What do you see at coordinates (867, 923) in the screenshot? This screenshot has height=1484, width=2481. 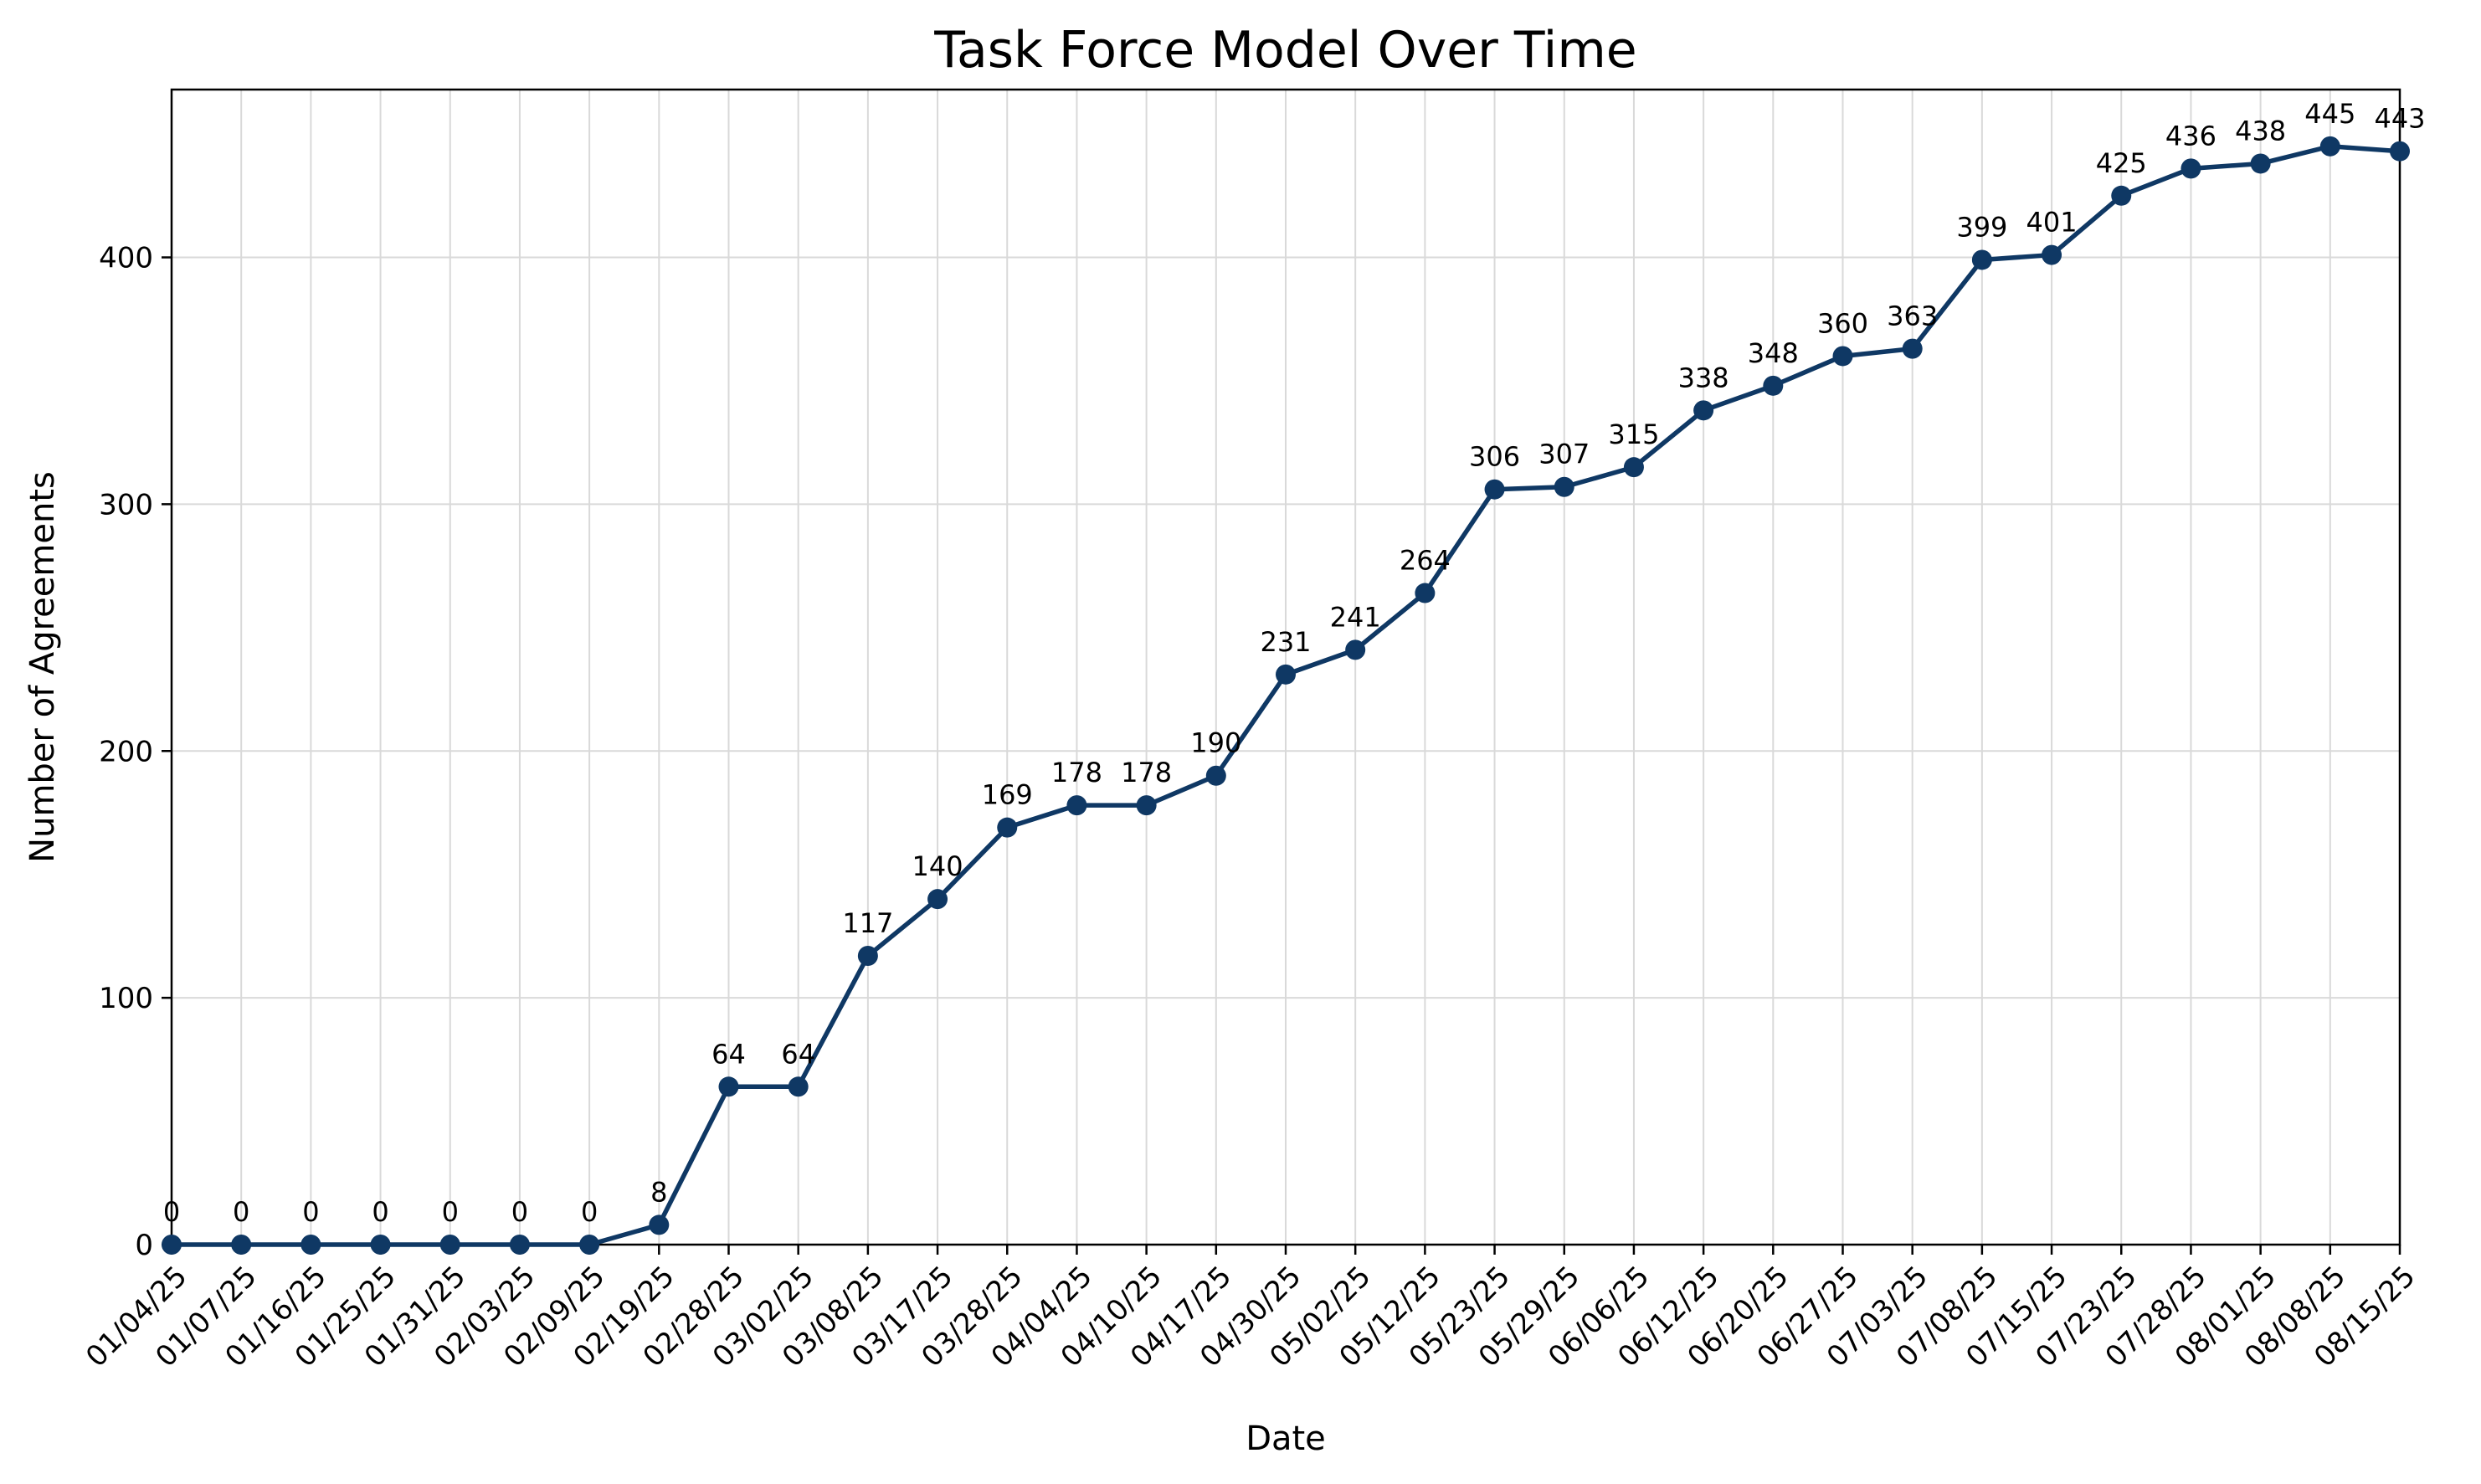 I see `data-label: 117` at bounding box center [867, 923].